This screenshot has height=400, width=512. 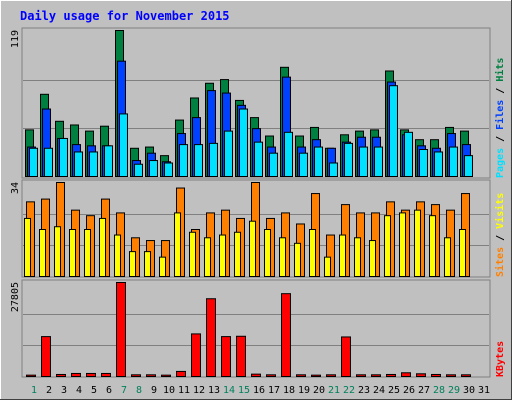 I want to click on x-tick-label-22: 22, so click(x=349, y=390).